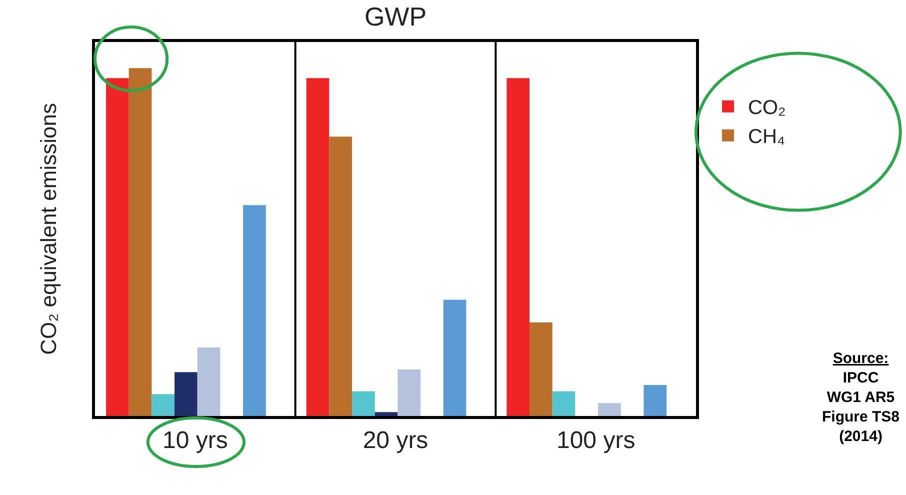  Describe the element at coordinates (767, 108) in the screenshot. I see `legend-label: CO₂` at that location.